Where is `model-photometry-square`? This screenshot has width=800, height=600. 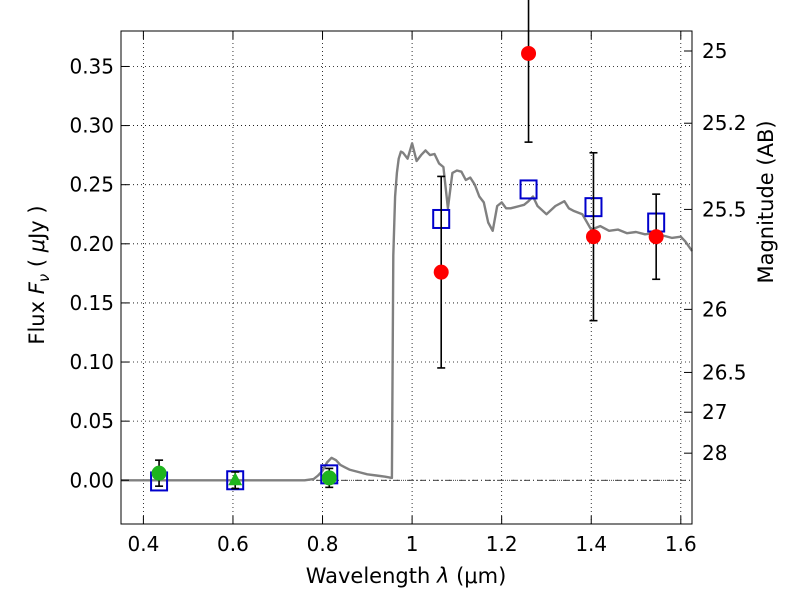 model-photometry-square is located at coordinates (528, 189).